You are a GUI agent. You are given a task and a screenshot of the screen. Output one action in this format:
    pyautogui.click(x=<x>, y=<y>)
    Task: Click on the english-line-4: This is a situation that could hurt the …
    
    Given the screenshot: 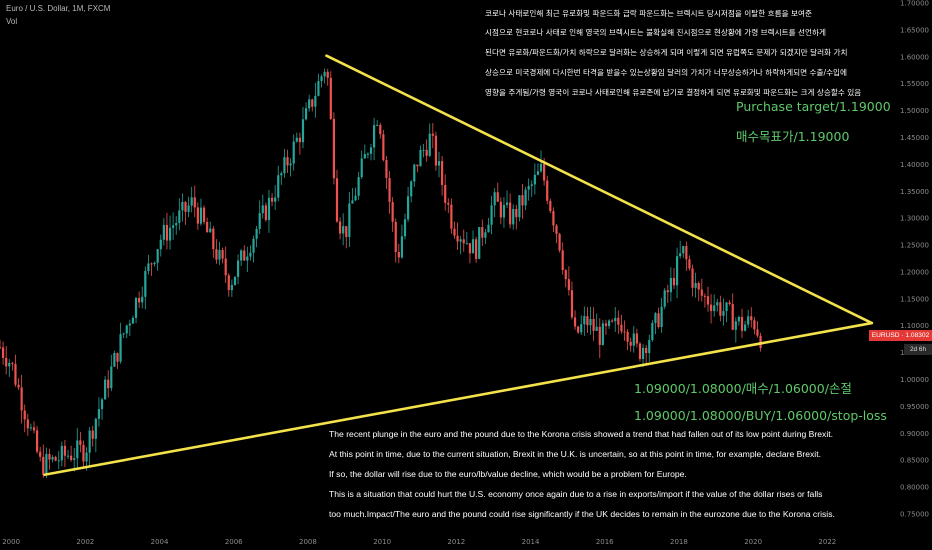 What is the action you would take?
    pyautogui.click(x=576, y=494)
    